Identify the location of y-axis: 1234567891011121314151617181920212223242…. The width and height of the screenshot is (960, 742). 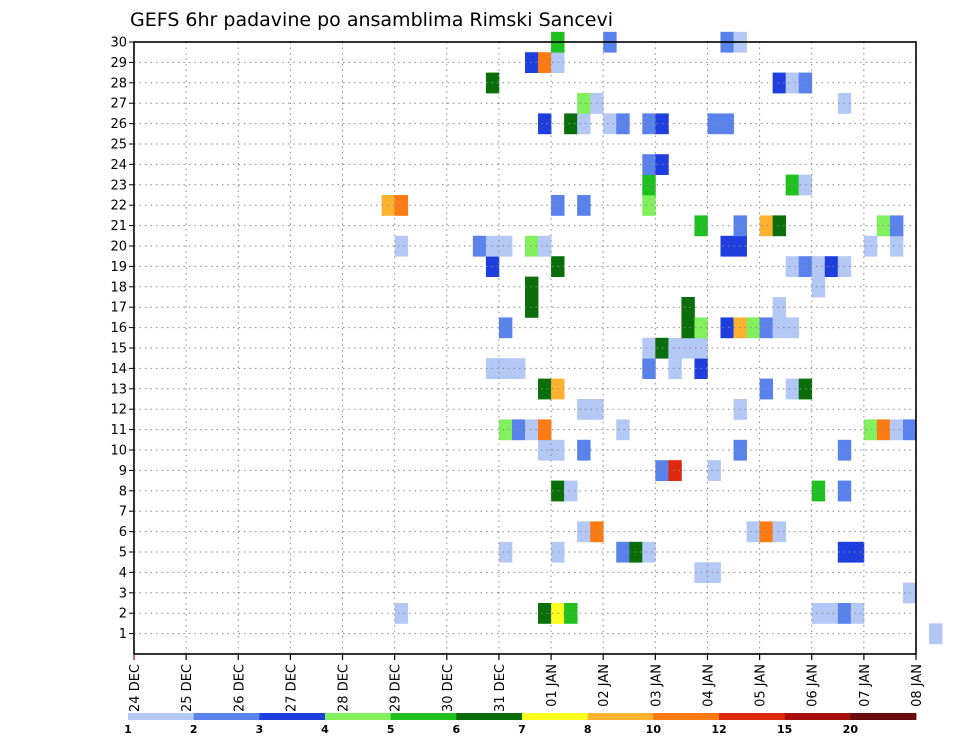
(122, 339).